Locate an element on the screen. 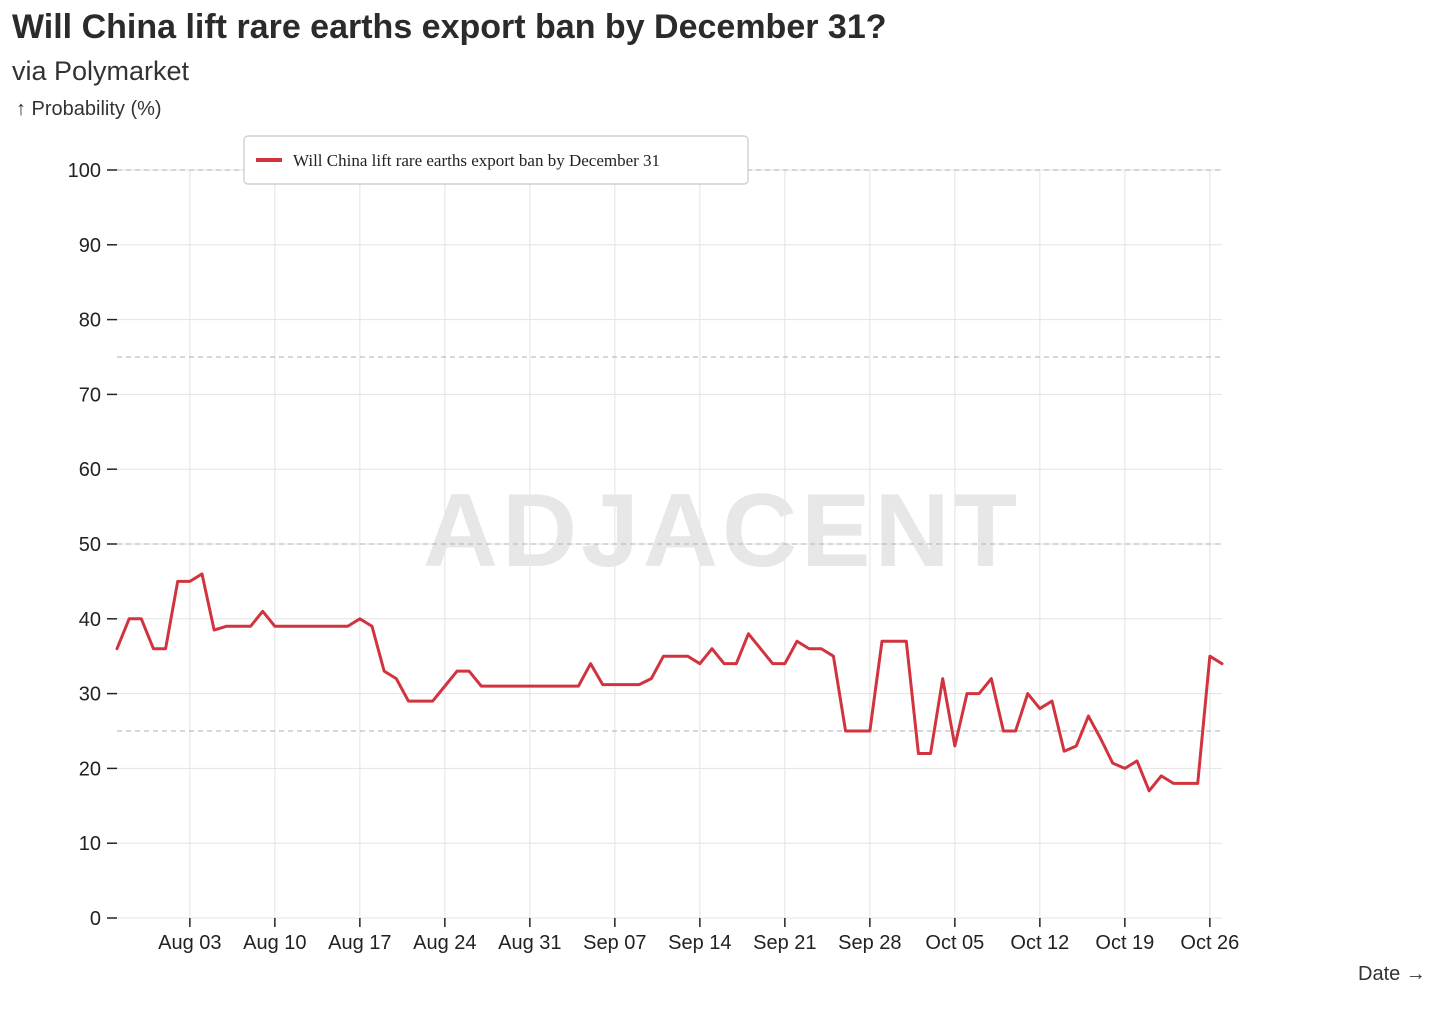 This screenshot has height=1010, width=1456. x-tick-label: Oct 05 is located at coordinates (954, 943).